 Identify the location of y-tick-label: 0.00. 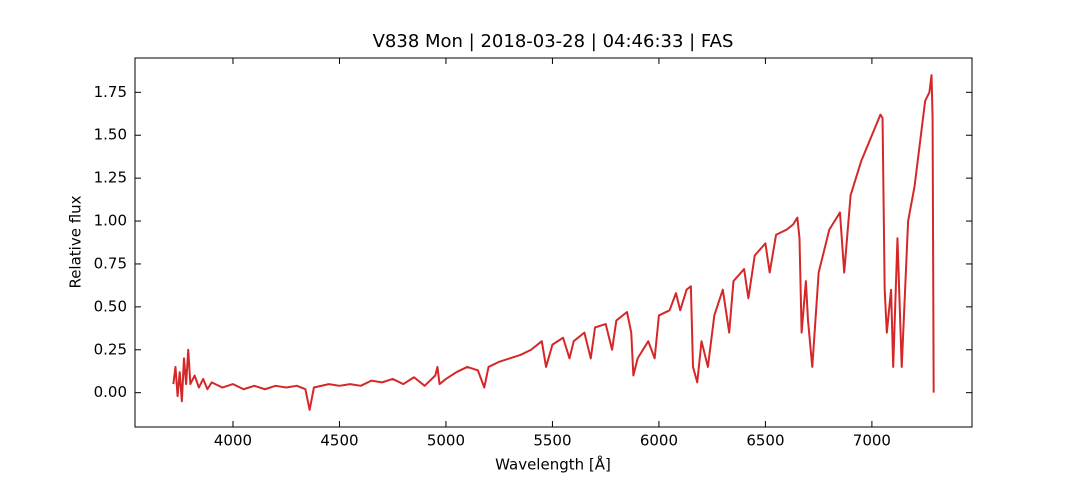
(110, 392).